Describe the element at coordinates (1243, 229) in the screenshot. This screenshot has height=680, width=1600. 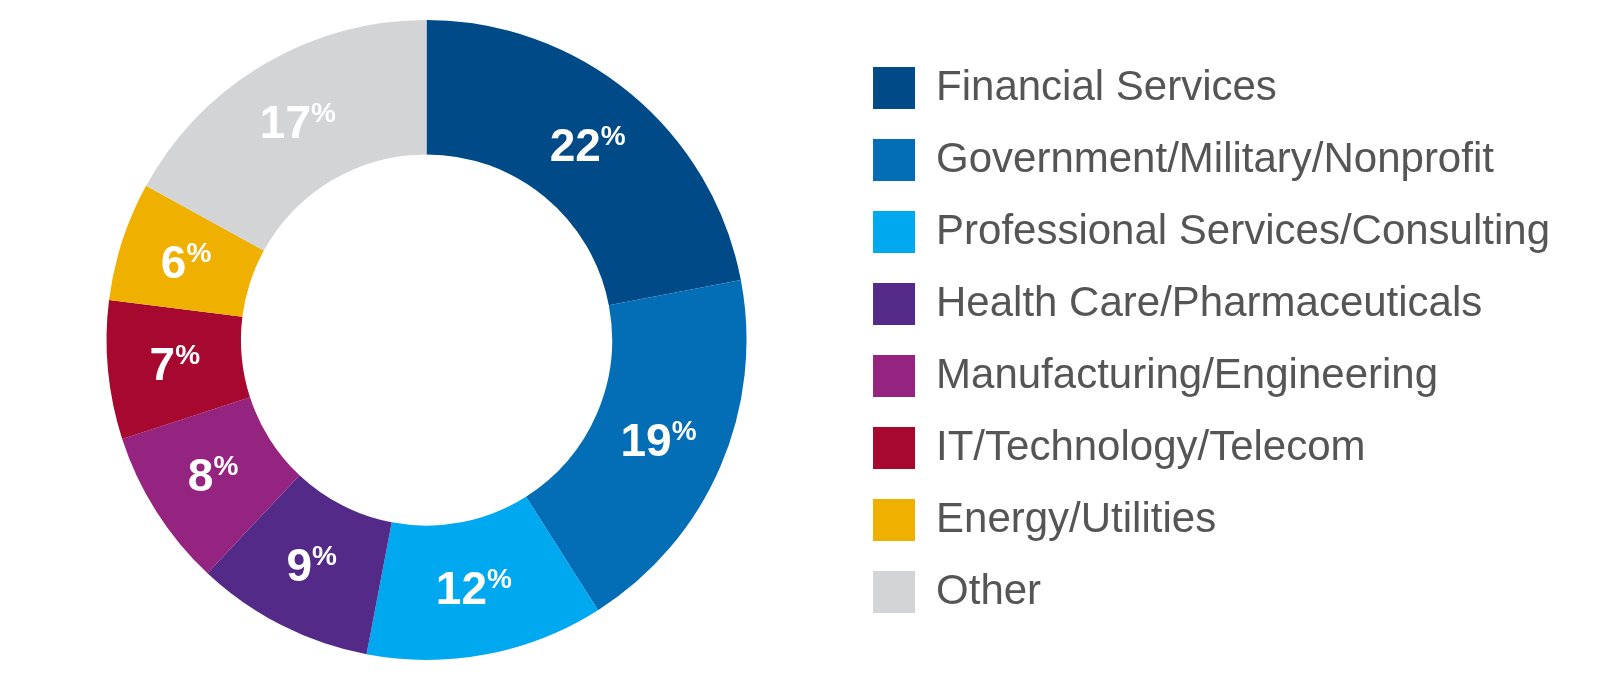
I see `legend-label: Professional Services/Consulting` at that location.